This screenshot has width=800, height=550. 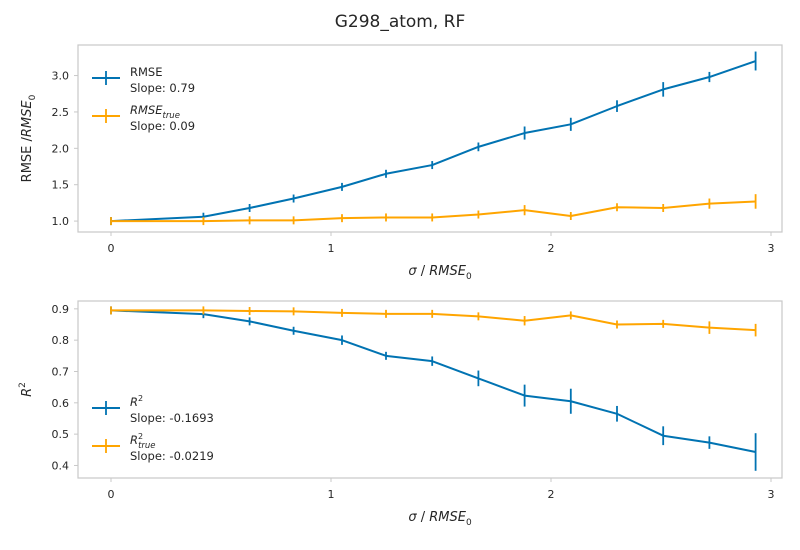 What do you see at coordinates (172, 418) in the screenshot?
I see `legend-slope-label: Slope: -0.1693` at bounding box center [172, 418].